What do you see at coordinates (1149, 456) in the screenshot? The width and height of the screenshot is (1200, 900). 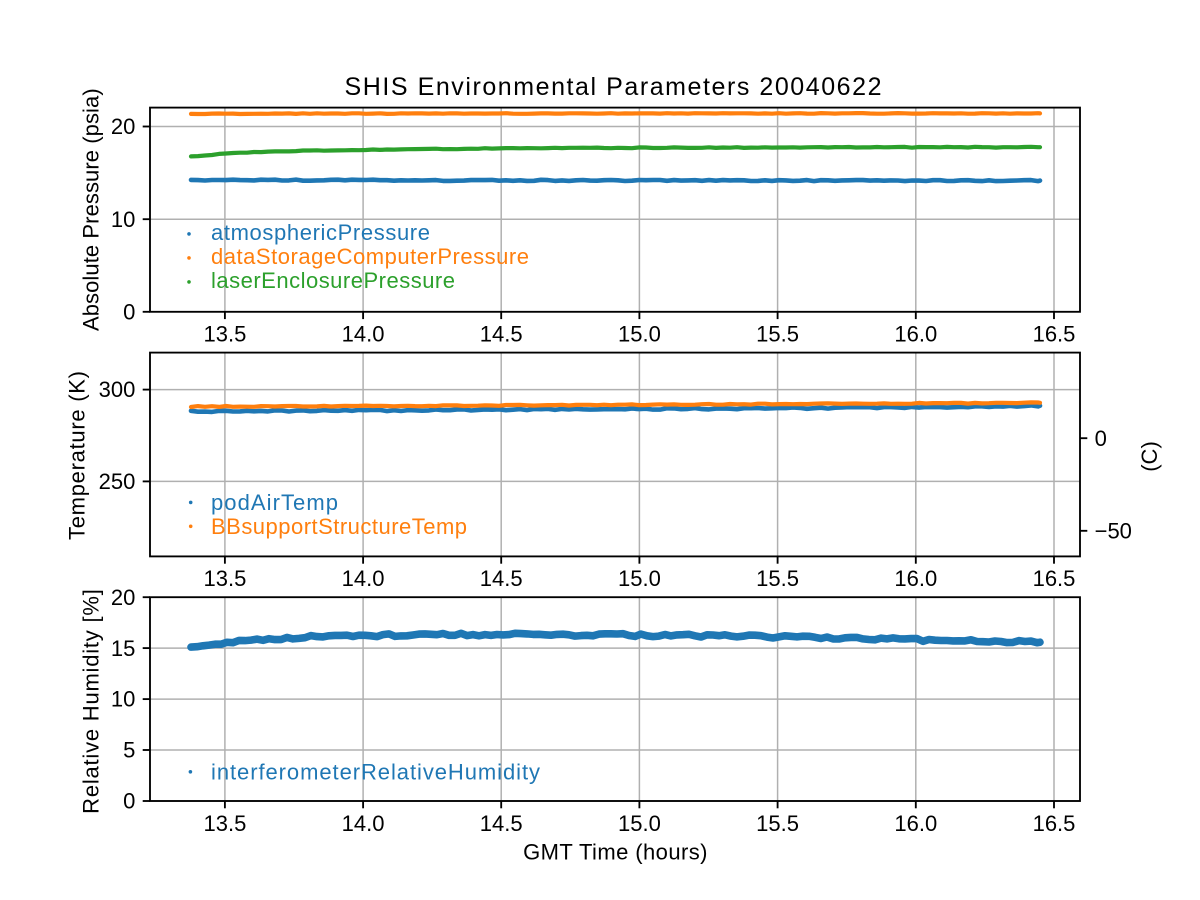 I see `svg-text: (C)` at bounding box center [1149, 456].